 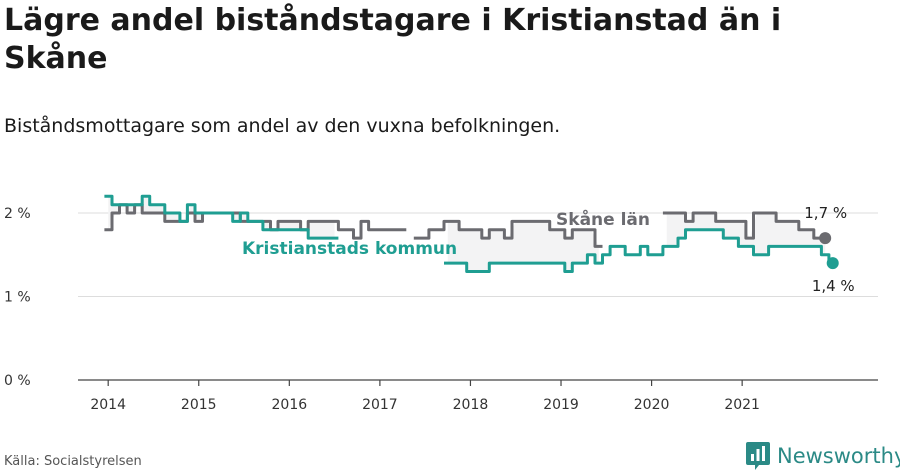 I want to click on y-tick-label: 2 %, so click(x=17, y=214).